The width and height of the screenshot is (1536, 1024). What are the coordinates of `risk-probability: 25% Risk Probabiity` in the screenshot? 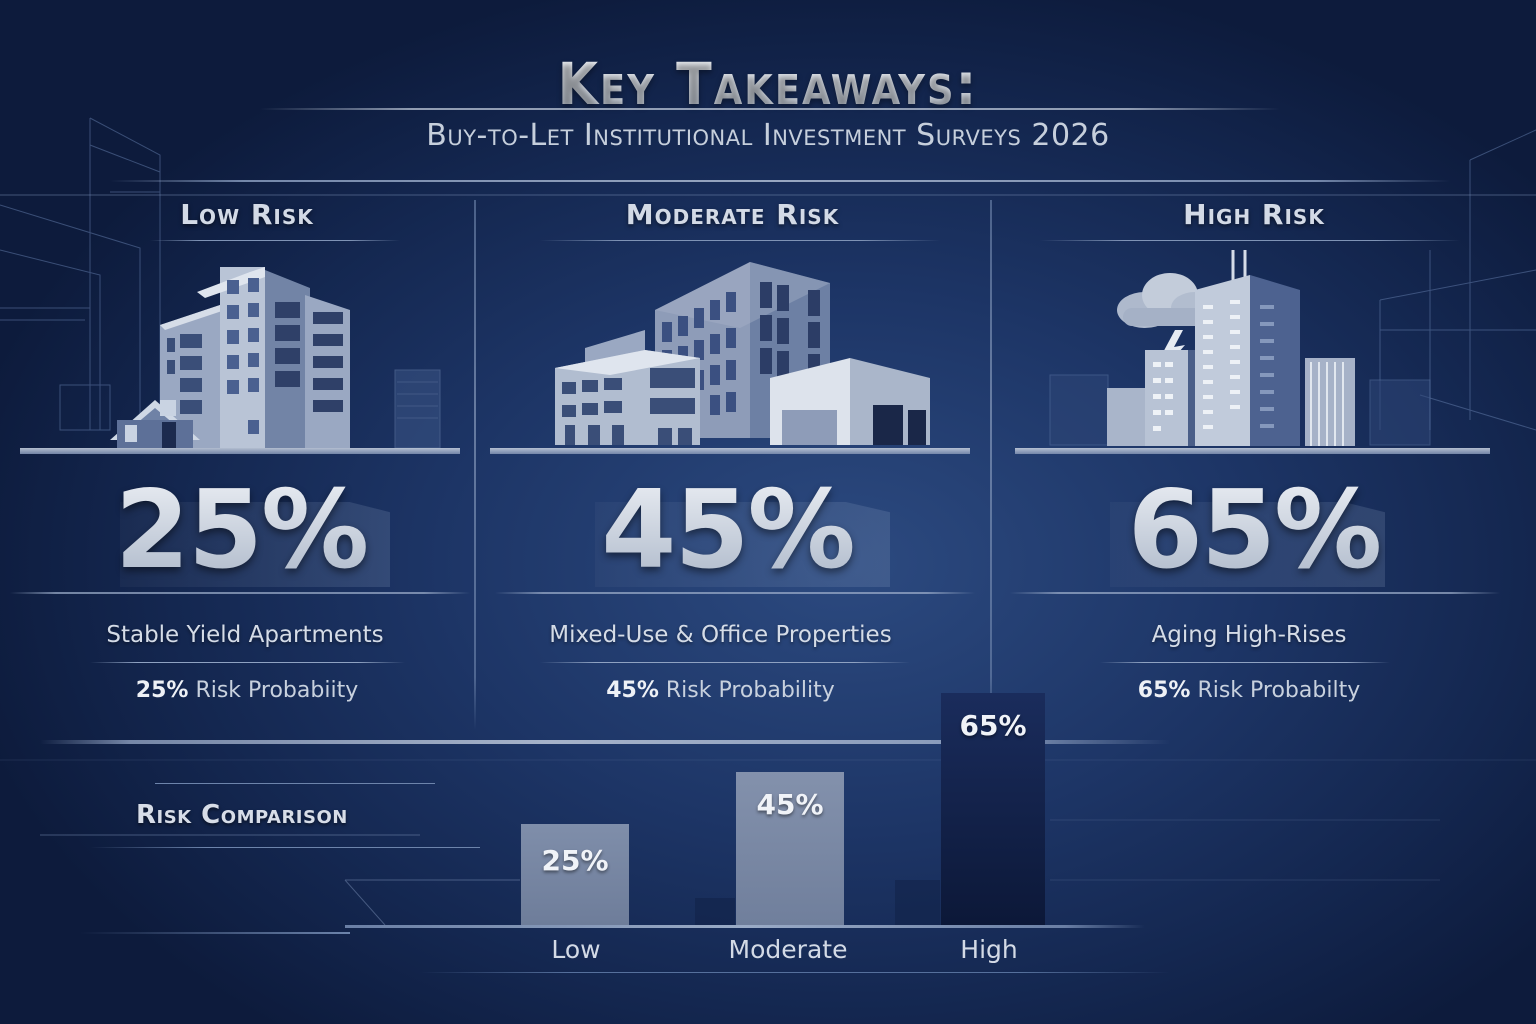 It's located at (247, 690).